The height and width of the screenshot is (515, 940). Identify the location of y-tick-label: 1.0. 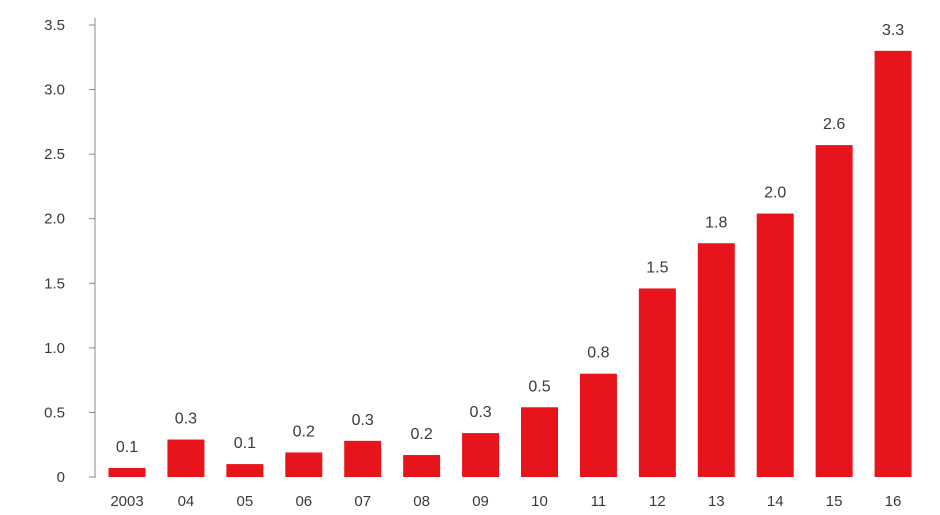
(54, 348).